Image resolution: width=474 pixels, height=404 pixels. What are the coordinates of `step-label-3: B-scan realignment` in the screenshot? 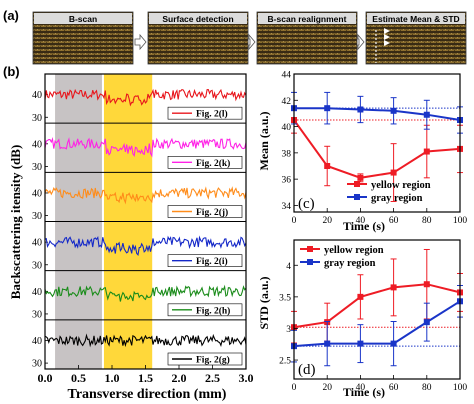 It's located at (307, 19).